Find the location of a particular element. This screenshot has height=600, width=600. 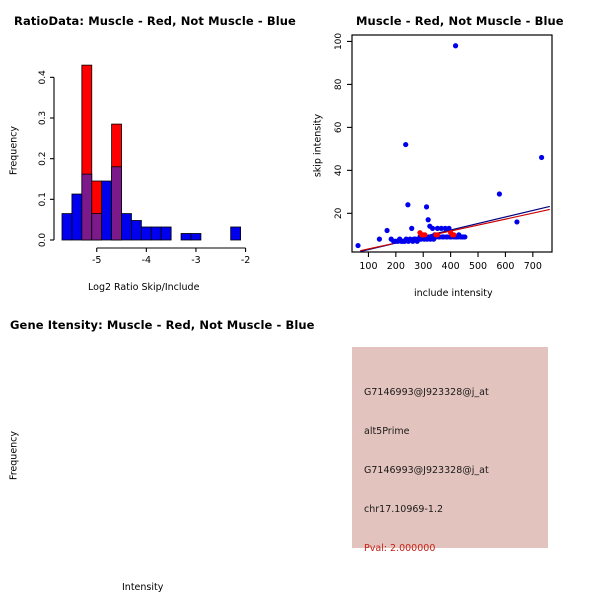

svg-text: 200 is located at coordinates (396, 266).